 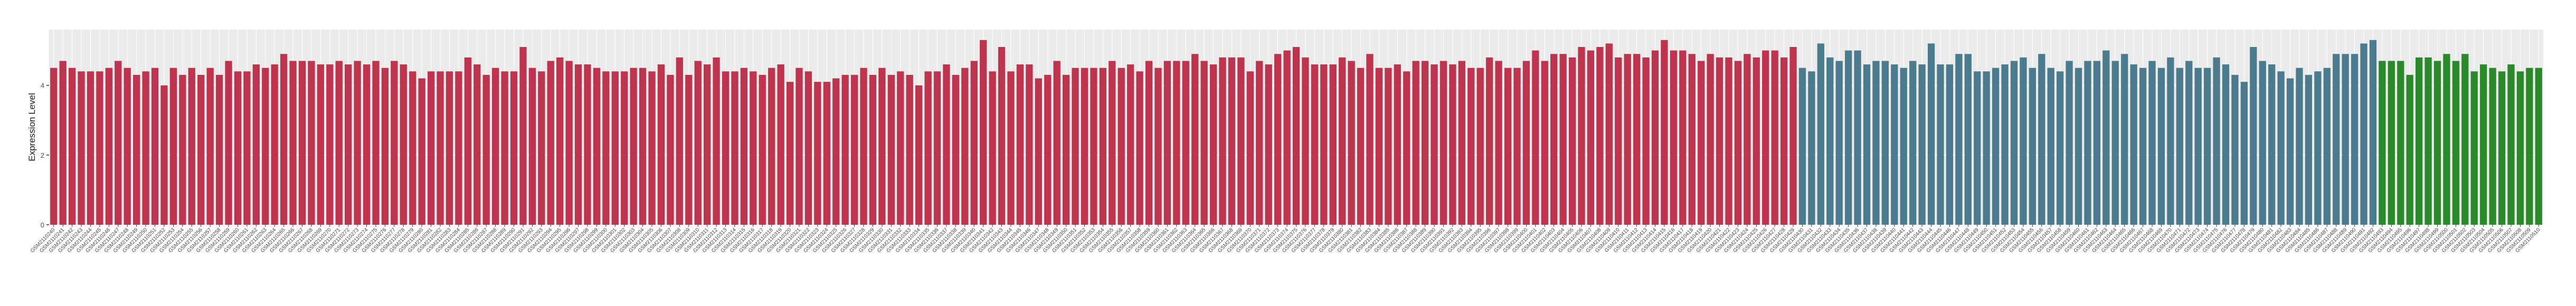 What do you see at coordinates (42, 86) in the screenshot?
I see `y-tick-label: 4` at bounding box center [42, 86].